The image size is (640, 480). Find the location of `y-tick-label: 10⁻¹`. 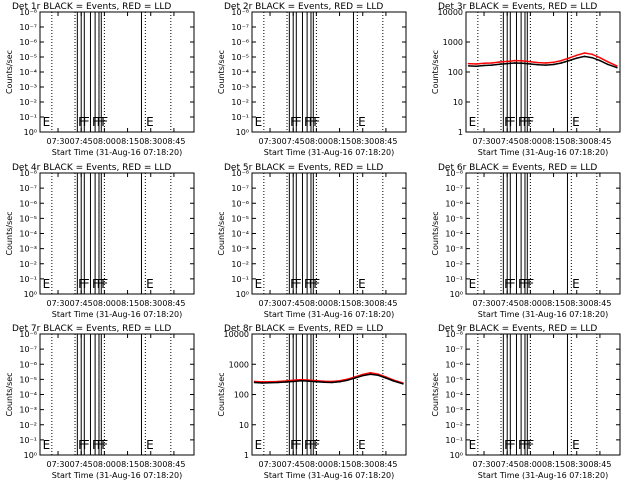

y-tick-label: 10⁻¹ is located at coordinates (454, 279).